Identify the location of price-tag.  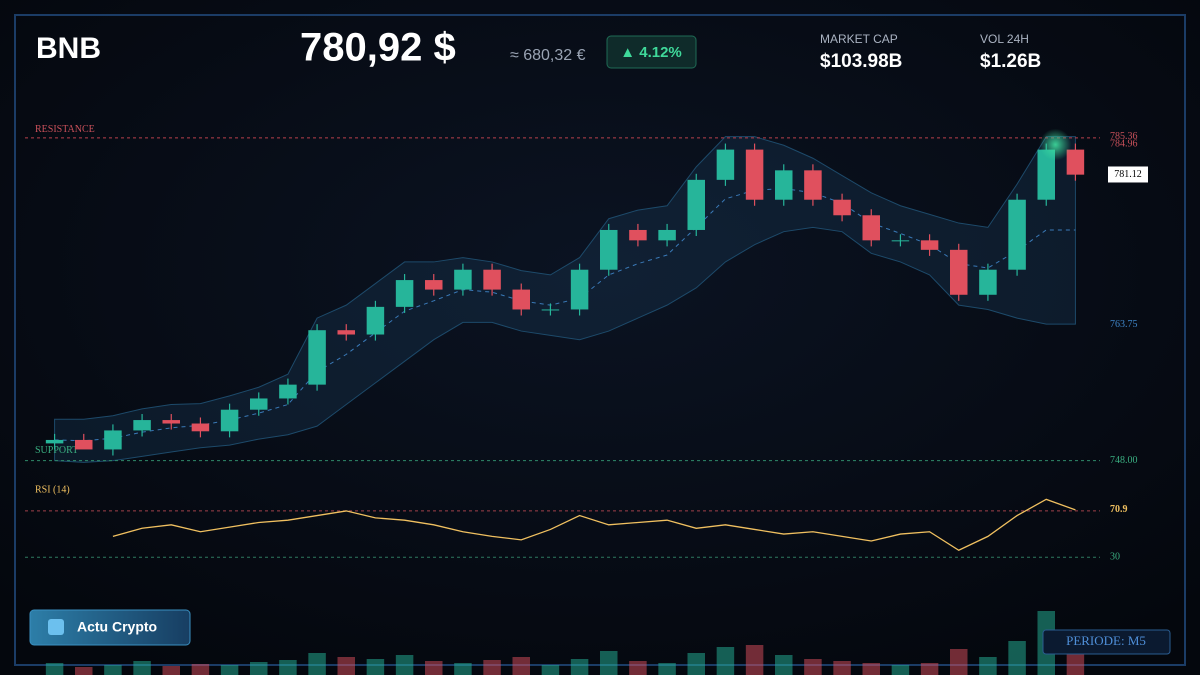
(1128, 174).